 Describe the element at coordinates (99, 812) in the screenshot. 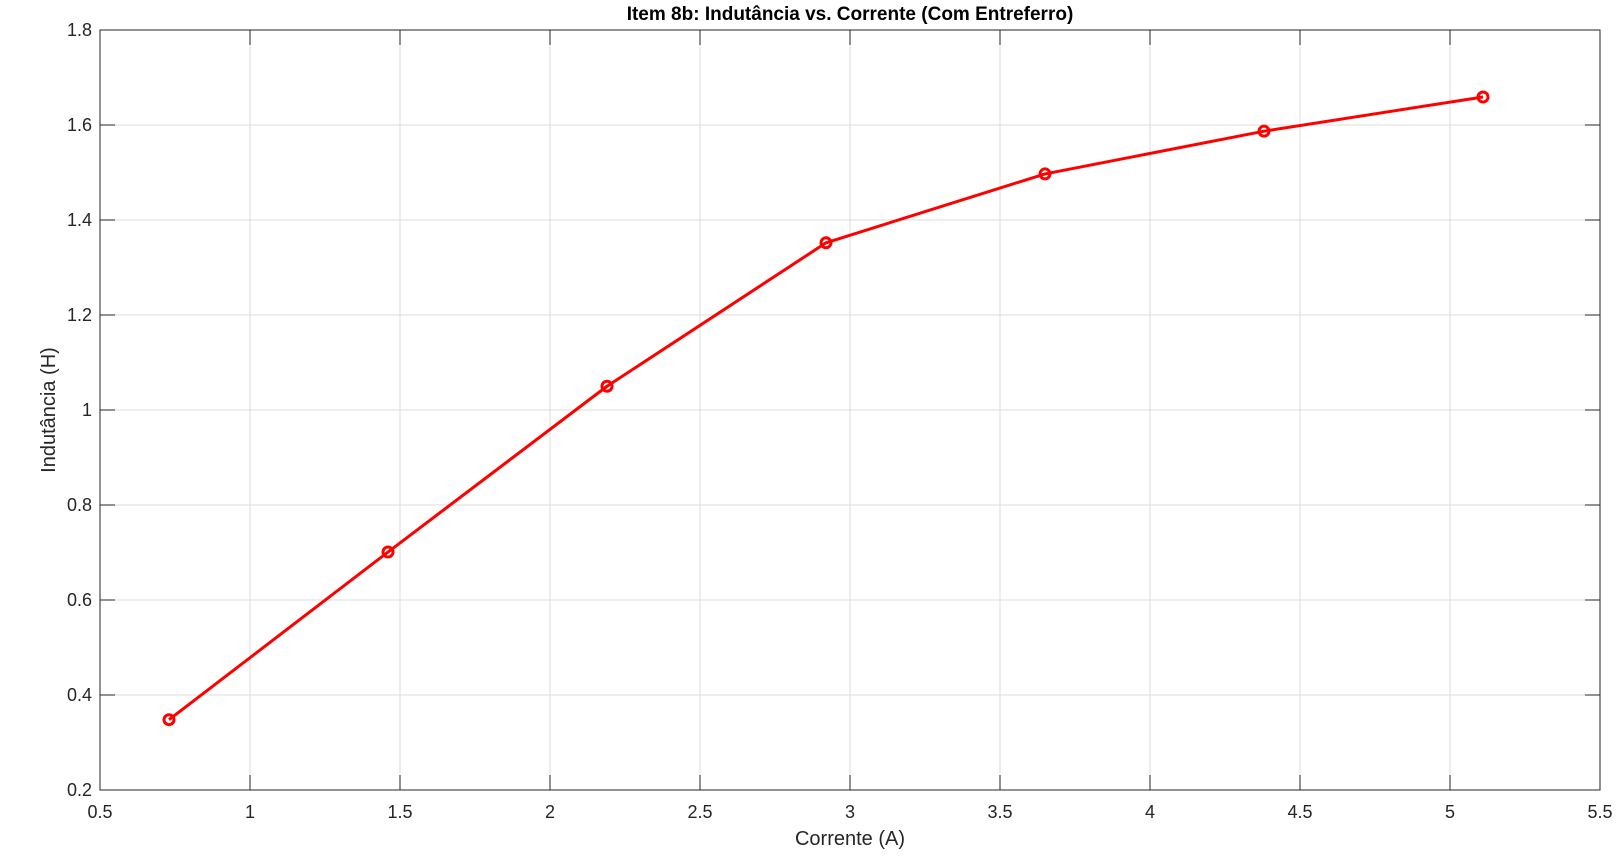

I see `x-tick-label: 0.5` at that location.